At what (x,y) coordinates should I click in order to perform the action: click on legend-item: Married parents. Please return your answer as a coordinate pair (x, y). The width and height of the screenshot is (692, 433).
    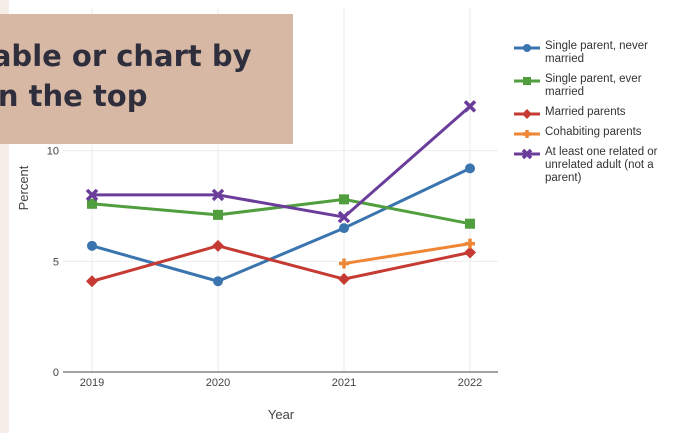
    Looking at the image, I should click on (602, 112).